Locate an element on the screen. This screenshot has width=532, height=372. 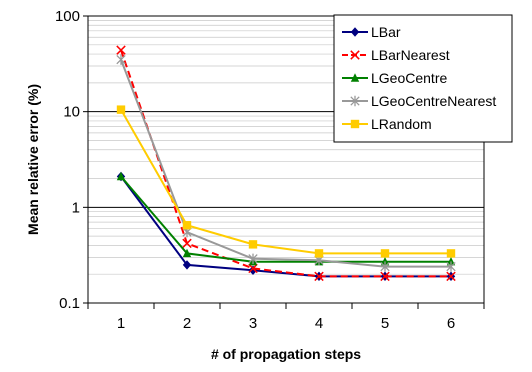
x-tick-label: 2 is located at coordinates (187, 323).